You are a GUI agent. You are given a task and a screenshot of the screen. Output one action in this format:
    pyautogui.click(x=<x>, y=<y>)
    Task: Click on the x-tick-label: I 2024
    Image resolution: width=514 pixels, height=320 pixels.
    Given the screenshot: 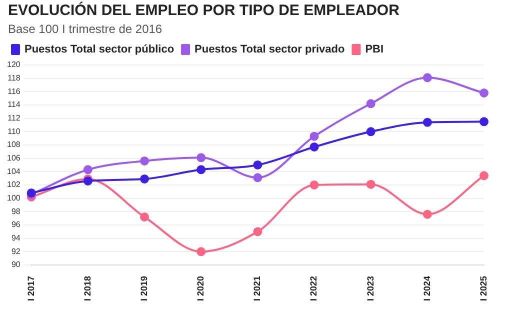 What is the action you would take?
    pyautogui.click(x=427, y=289)
    